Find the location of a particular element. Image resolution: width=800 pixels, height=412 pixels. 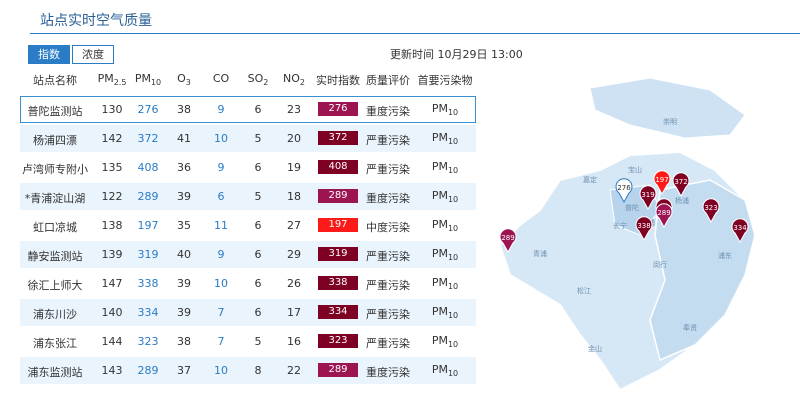

text: 实时指数 is located at coordinates (338, 80).